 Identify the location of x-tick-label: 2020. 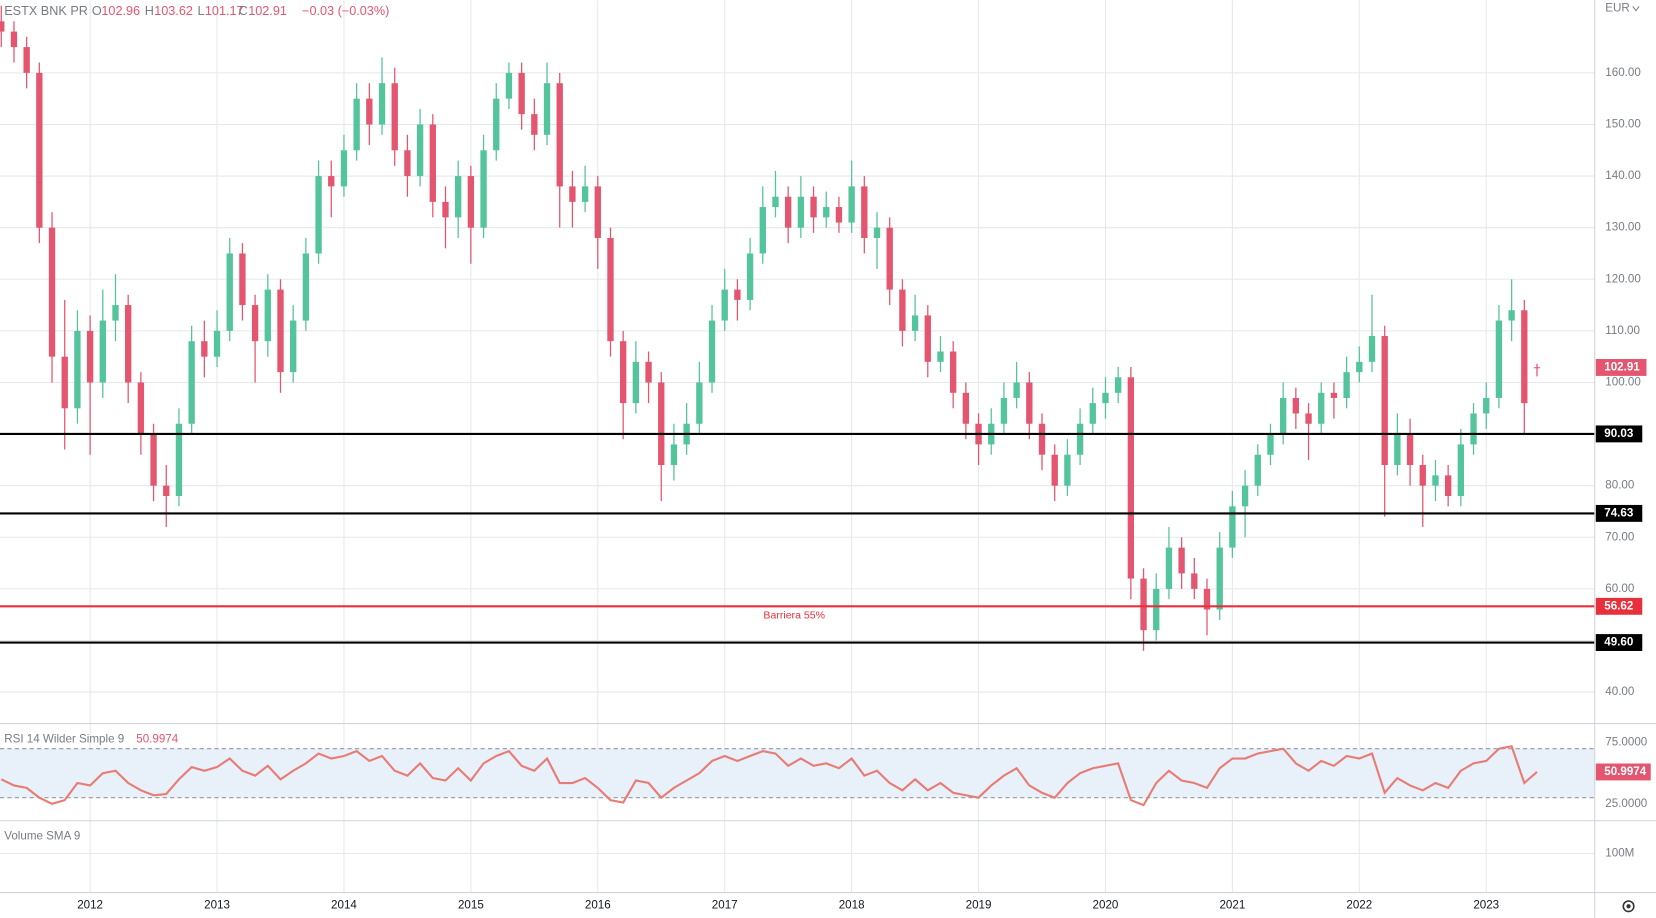
(1106, 904).